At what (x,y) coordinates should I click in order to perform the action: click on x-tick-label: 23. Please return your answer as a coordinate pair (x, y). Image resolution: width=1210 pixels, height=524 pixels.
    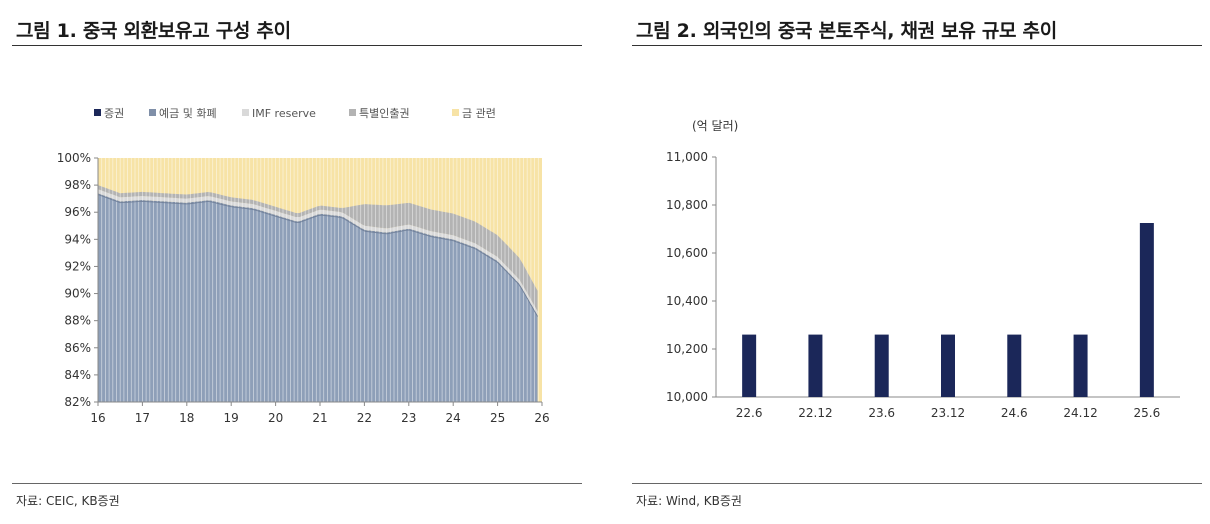
    Looking at the image, I should click on (408, 418).